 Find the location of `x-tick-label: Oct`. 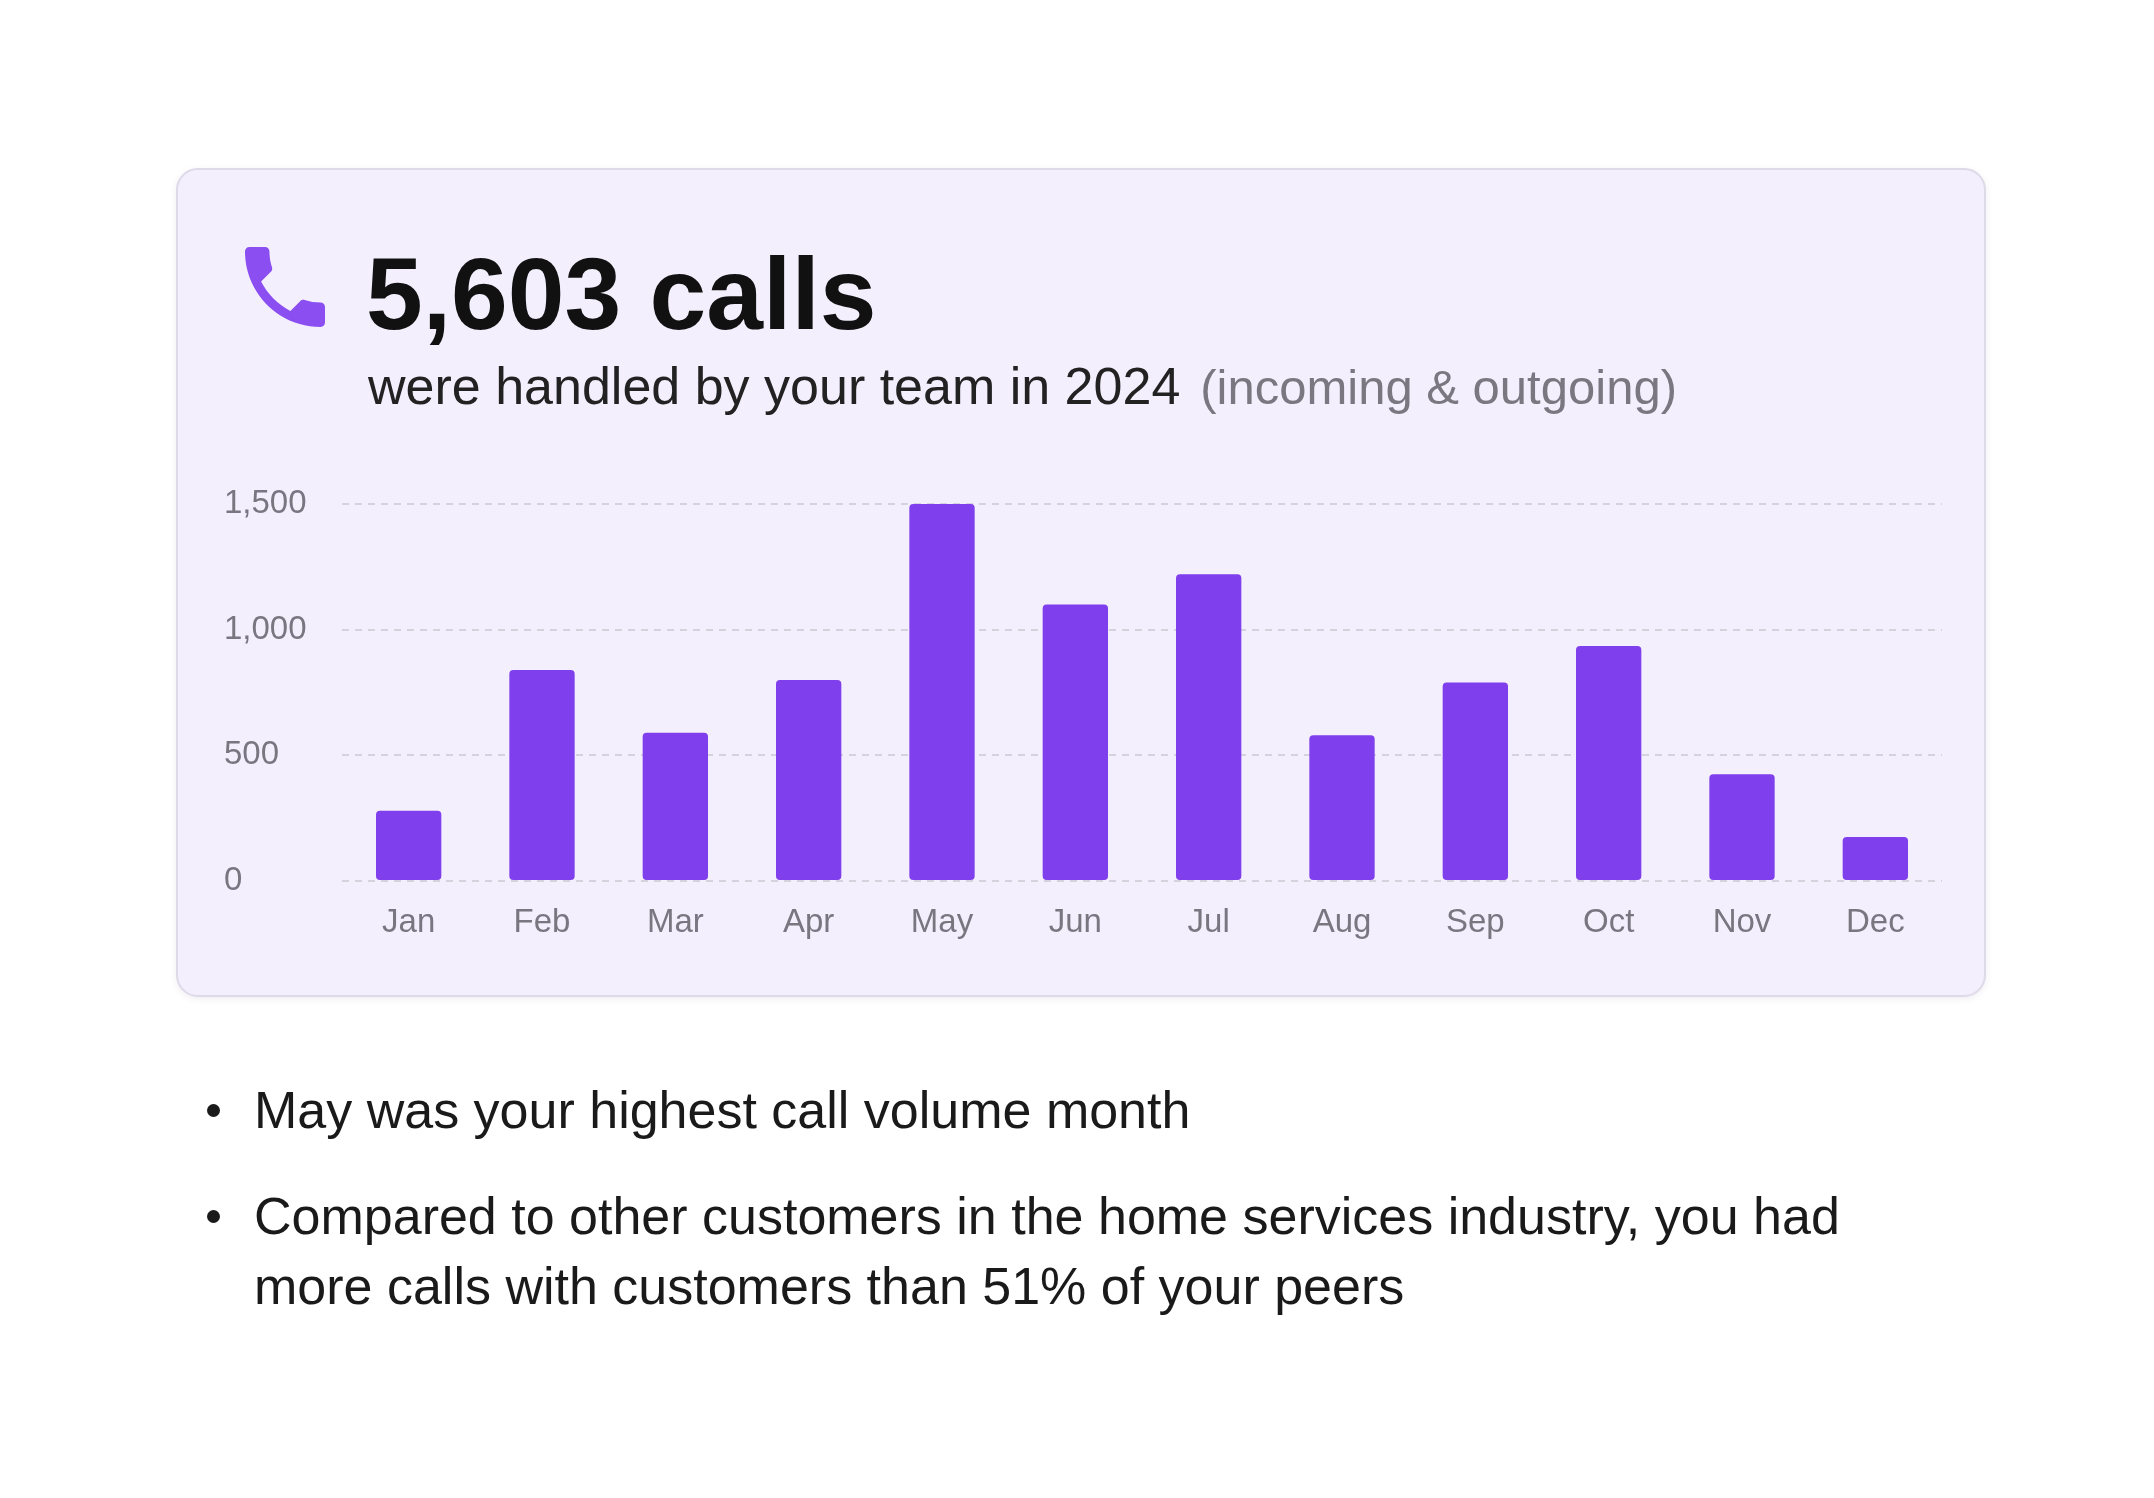

x-tick-label: Oct is located at coordinates (1608, 920).